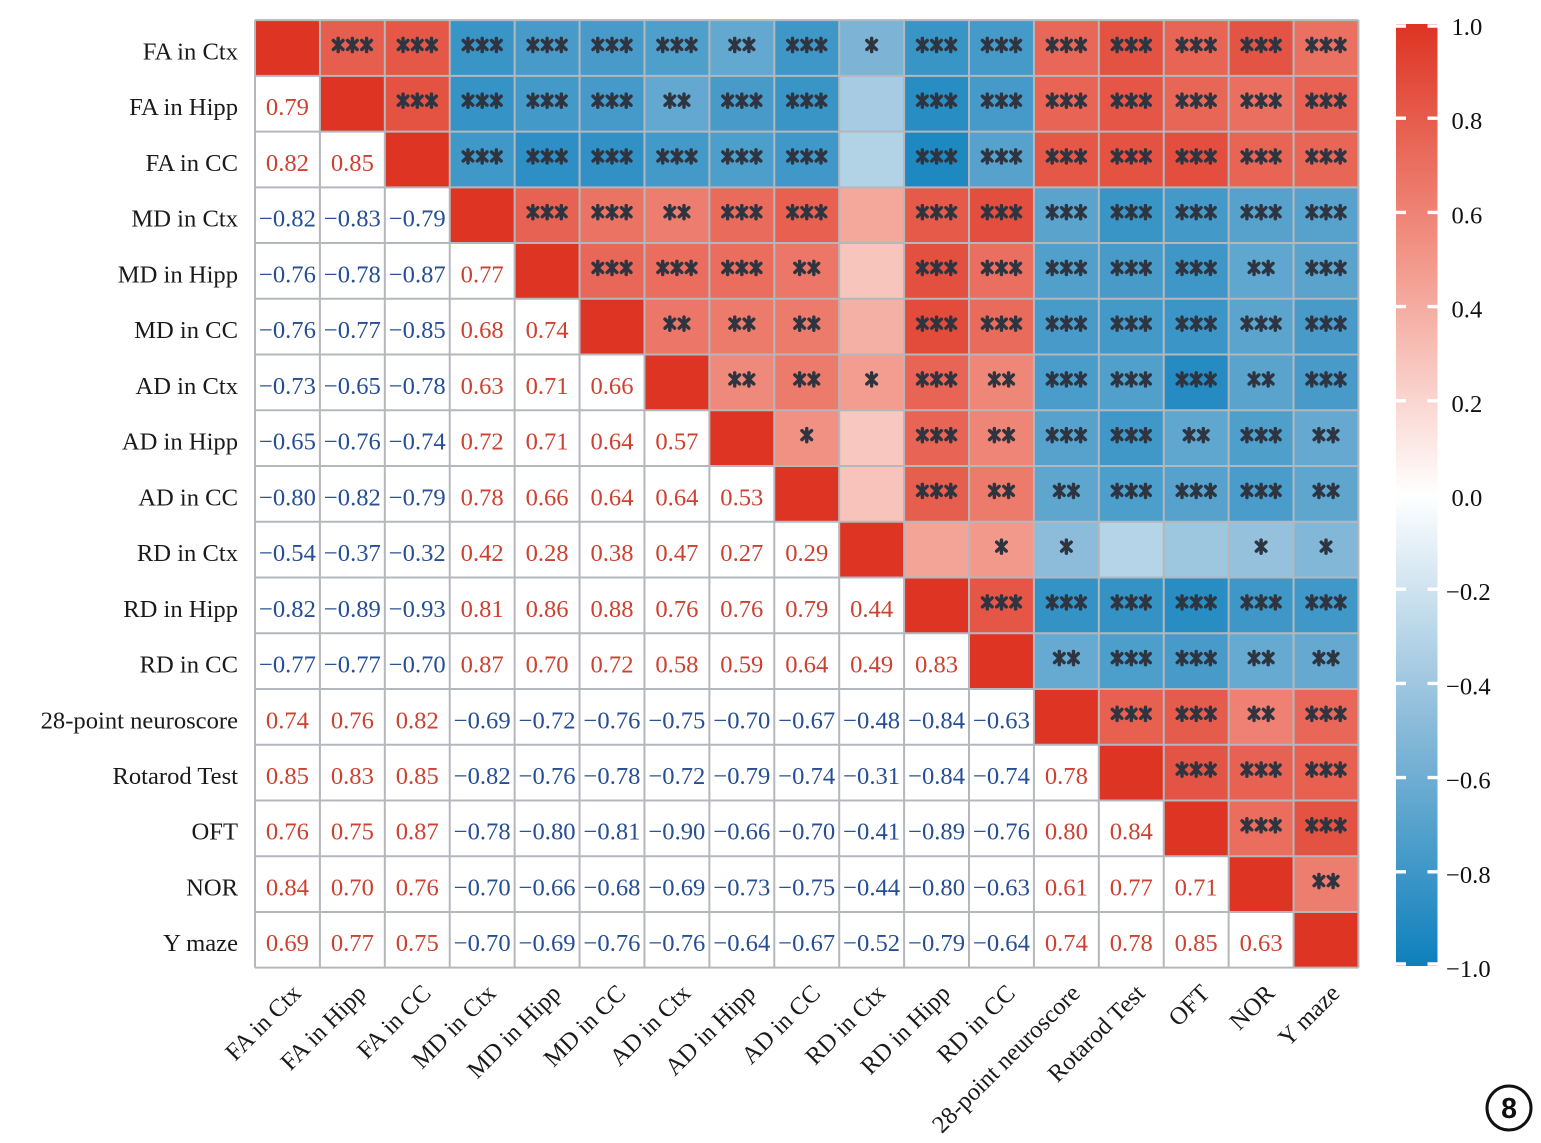 This screenshot has height=1143, width=1541. What do you see at coordinates (806, 553) in the screenshot?
I see `svg-text: 0.29` at bounding box center [806, 553].